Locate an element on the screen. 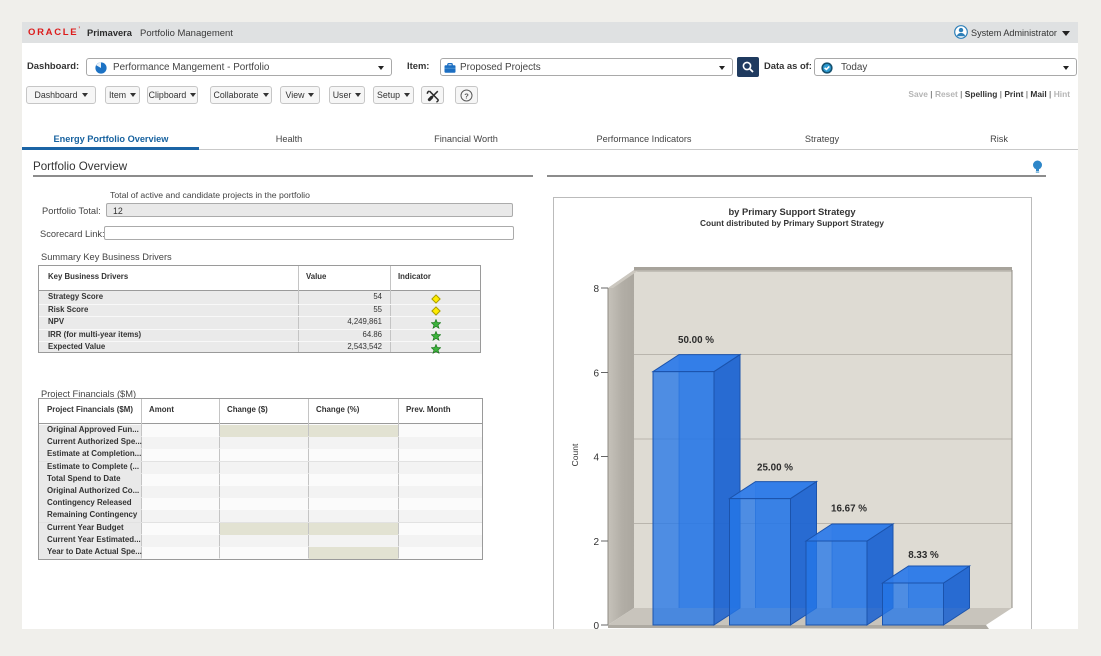  svg-text: 16.67 % is located at coordinates (849, 509).